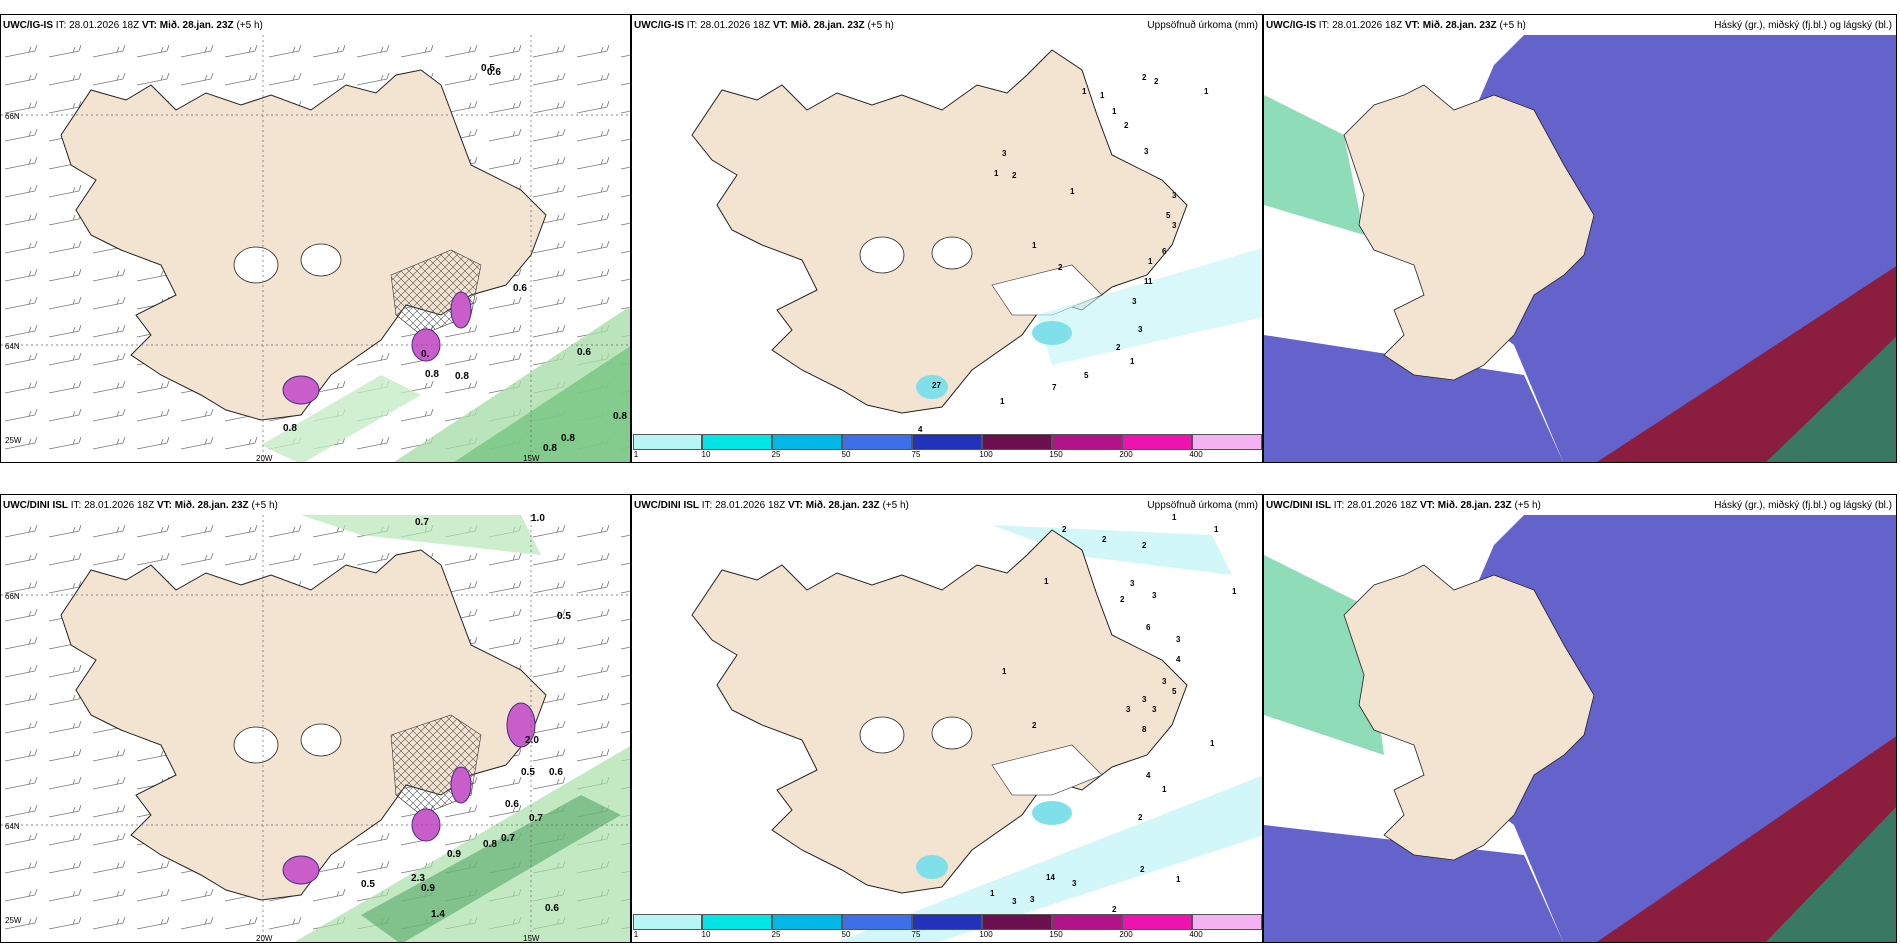 The height and width of the screenshot is (950, 1900). What do you see at coordinates (531, 458) in the screenshot?
I see `lon-label-15: 15W` at bounding box center [531, 458].